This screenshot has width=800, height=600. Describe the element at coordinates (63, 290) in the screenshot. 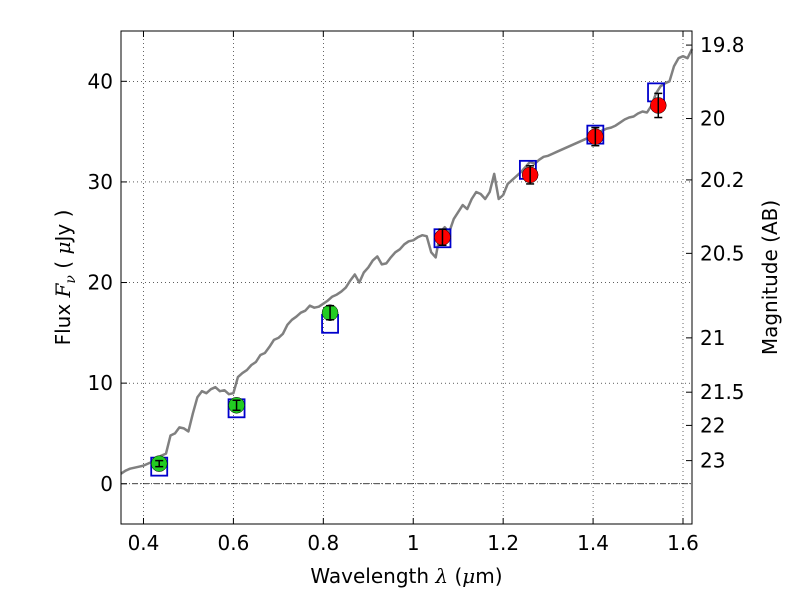

I see `y-axis-title-symbol: F` at that location.